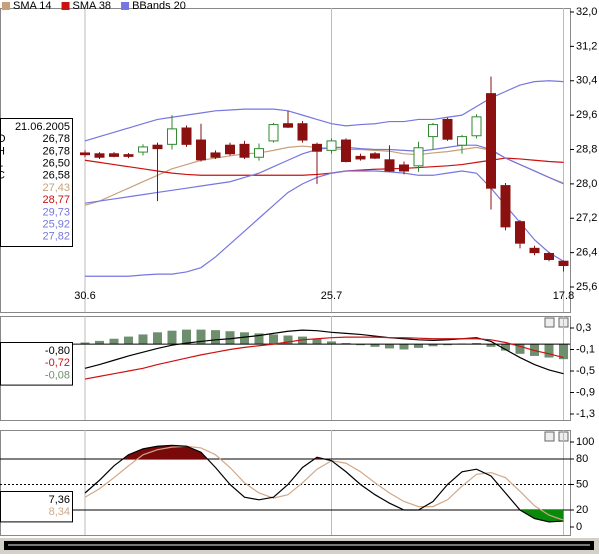  I want to click on x-tick-label: 25.7, so click(331, 296).